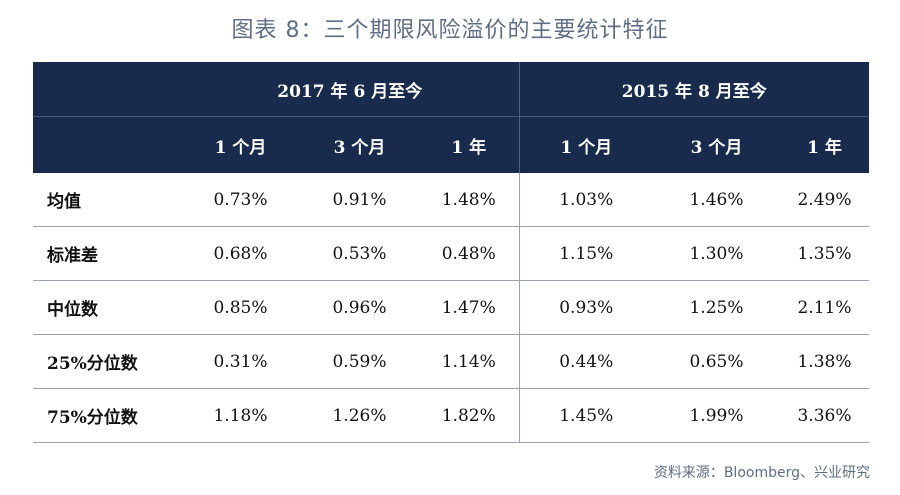  Describe the element at coordinates (693, 89) in the screenshot. I see `header-group-2015: 2015 年 8 月至今` at that location.